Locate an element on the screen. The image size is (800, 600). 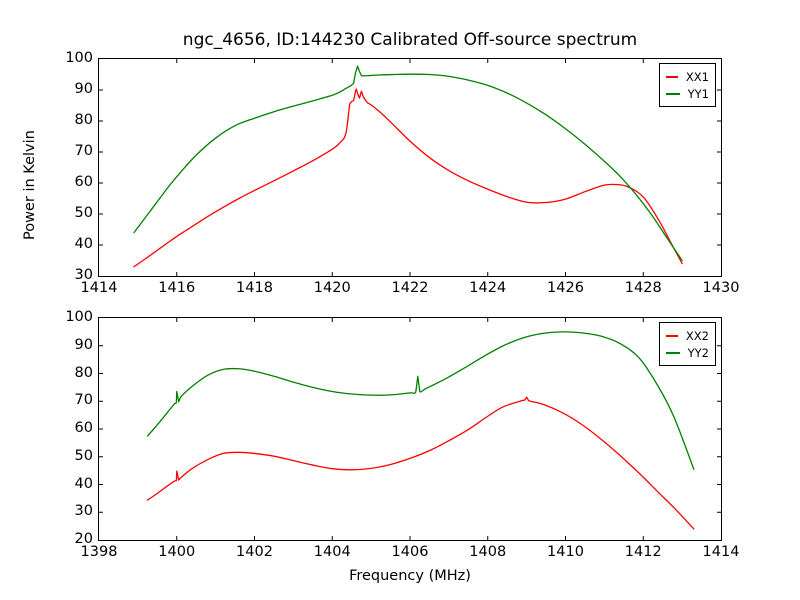
x-tick-label: 1410 is located at coordinates (565, 552).